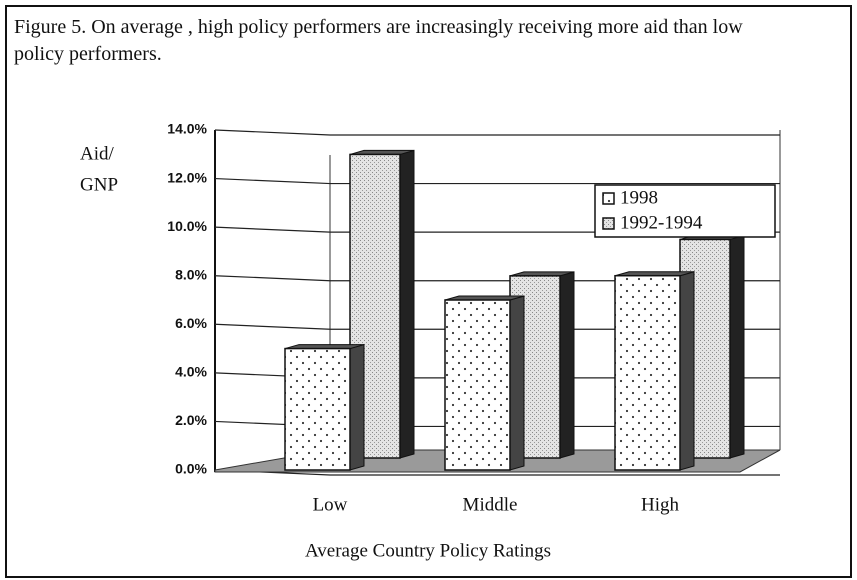  Describe the element at coordinates (191, 469) in the screenshot. I see `y-tick-label: 0.0%` at that location.